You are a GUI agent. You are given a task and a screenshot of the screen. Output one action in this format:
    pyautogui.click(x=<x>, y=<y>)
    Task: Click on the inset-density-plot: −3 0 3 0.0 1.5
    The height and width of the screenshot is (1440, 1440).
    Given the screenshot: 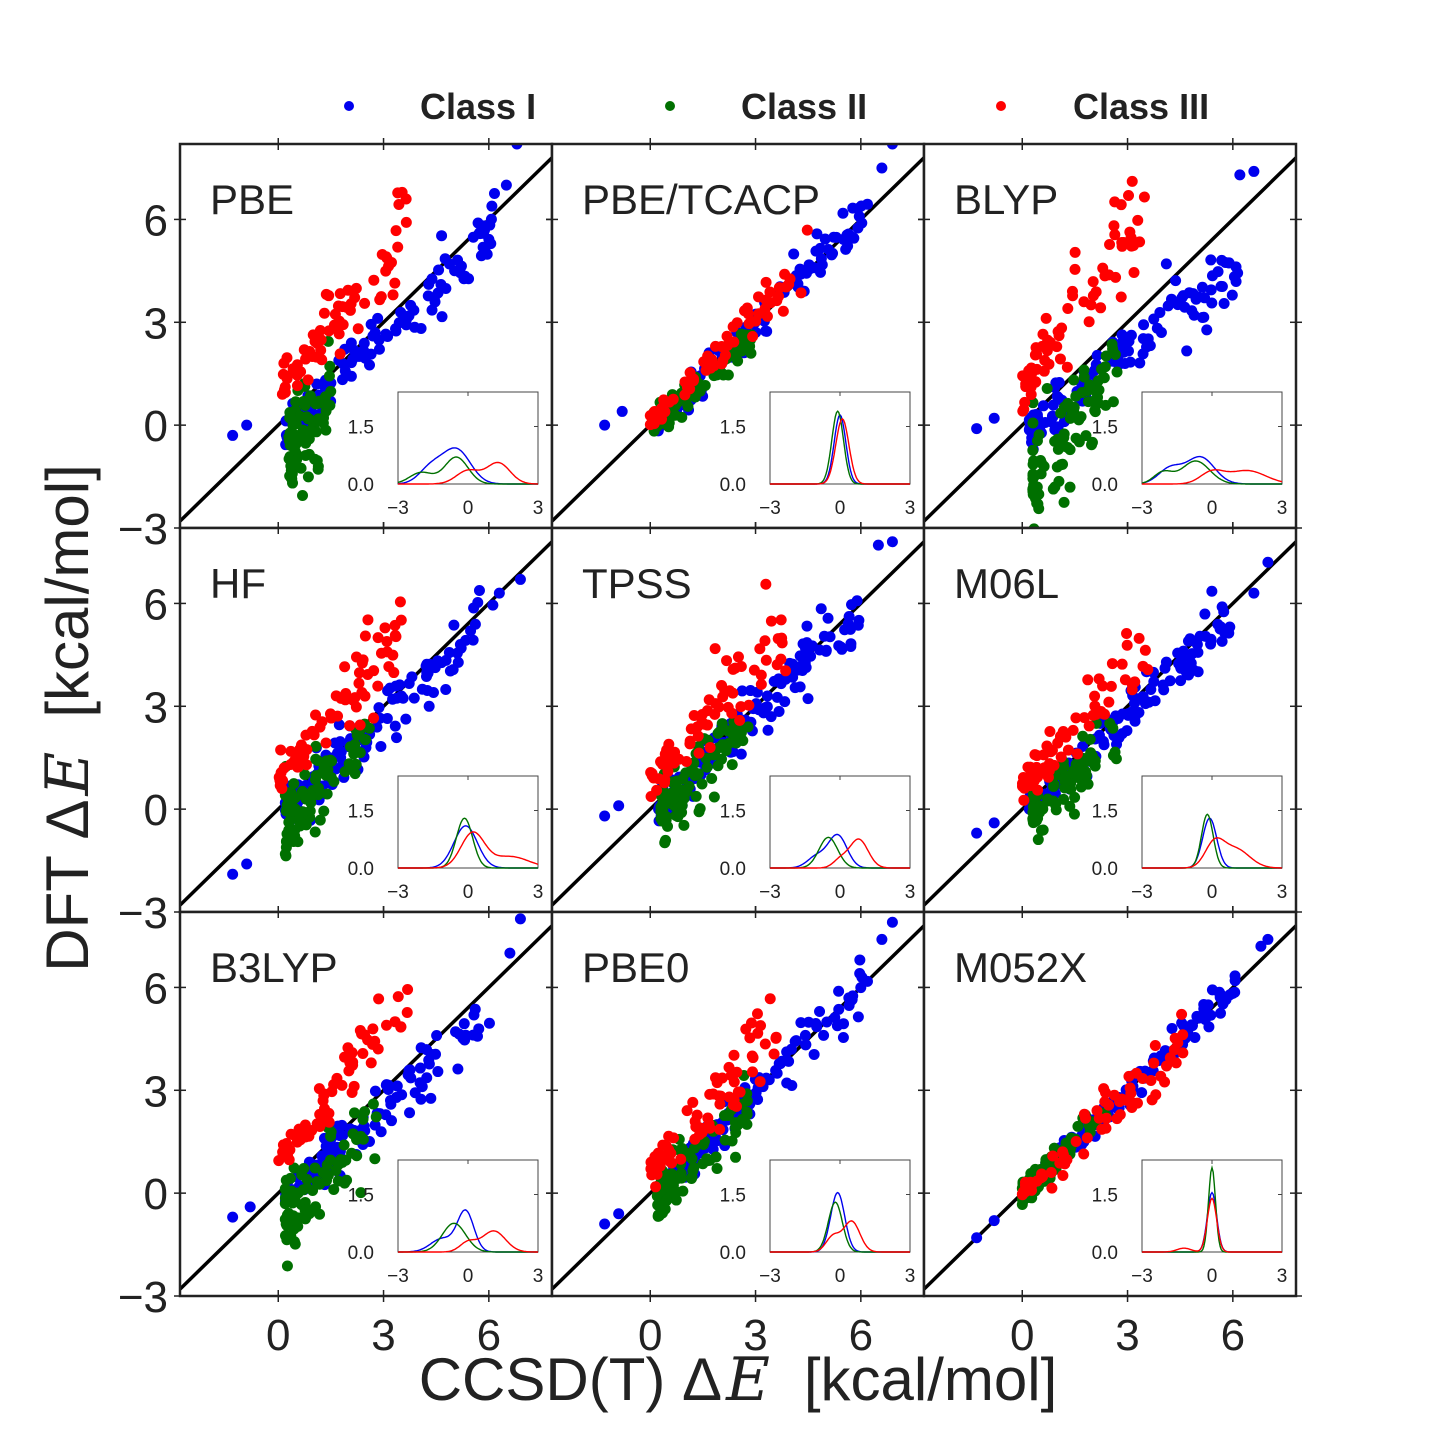 What is the action you would take?
    pyautogui.click(x=817, y=1223)
    